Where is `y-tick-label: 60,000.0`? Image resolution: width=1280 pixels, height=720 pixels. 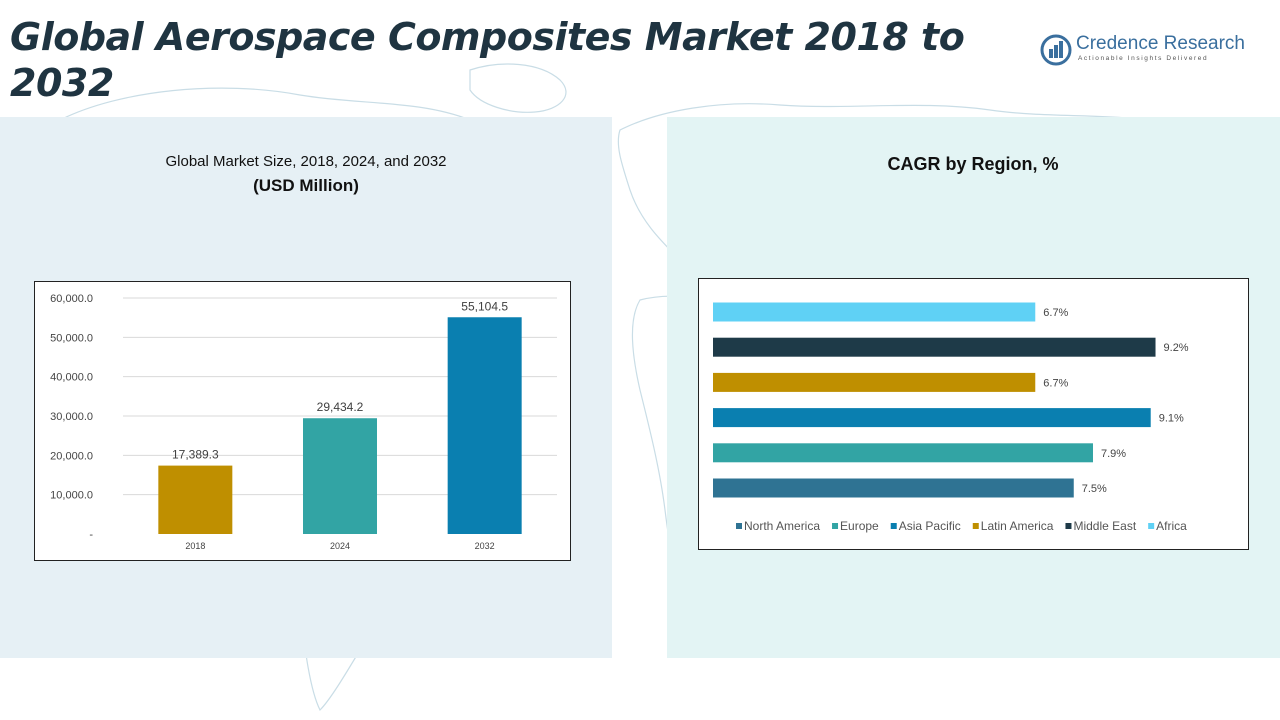
y-tick-label: 60,000.0 is located at coordinates (71, 299).